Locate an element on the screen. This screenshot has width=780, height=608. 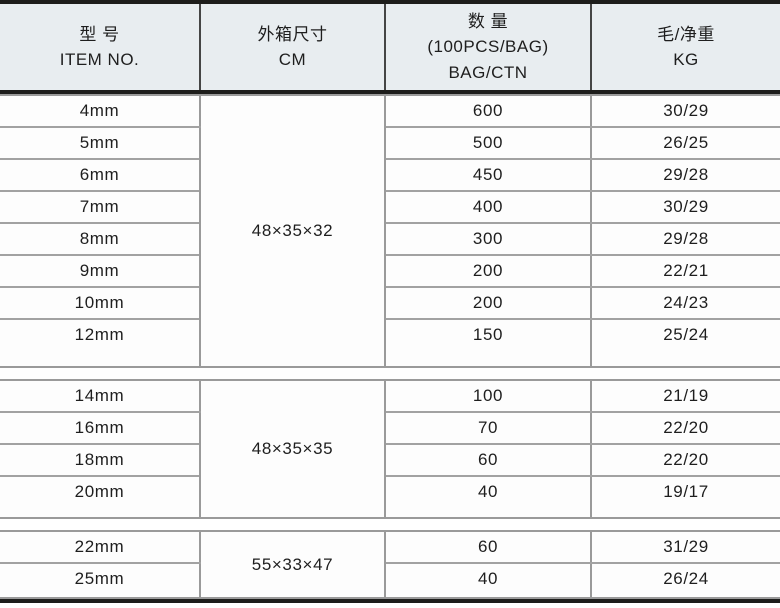
table-row: 25mm 40 26/24 is located at coordinates (390, 580).